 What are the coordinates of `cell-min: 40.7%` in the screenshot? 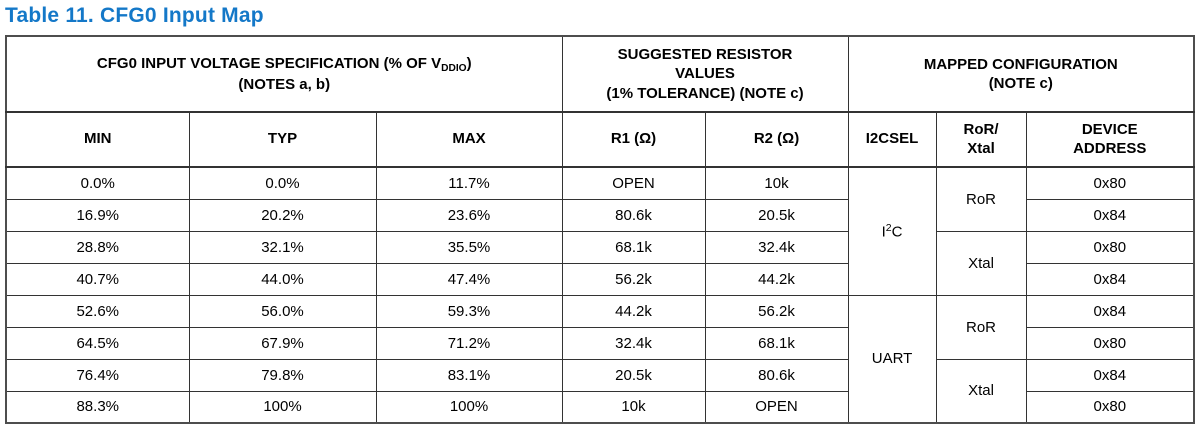 It's located at (97, 279).